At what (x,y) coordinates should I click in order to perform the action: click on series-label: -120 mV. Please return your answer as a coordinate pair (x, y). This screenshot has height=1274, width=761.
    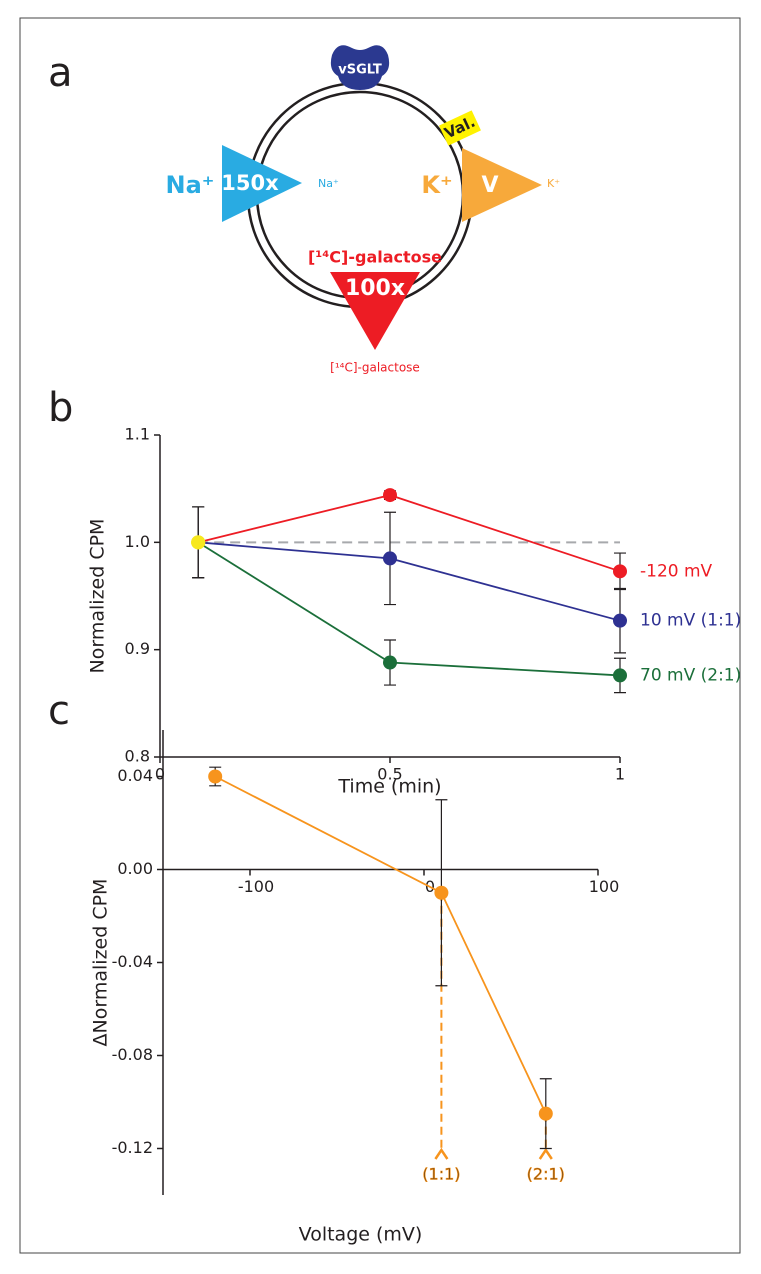
    Looking at the image, I should click on (676, 571).